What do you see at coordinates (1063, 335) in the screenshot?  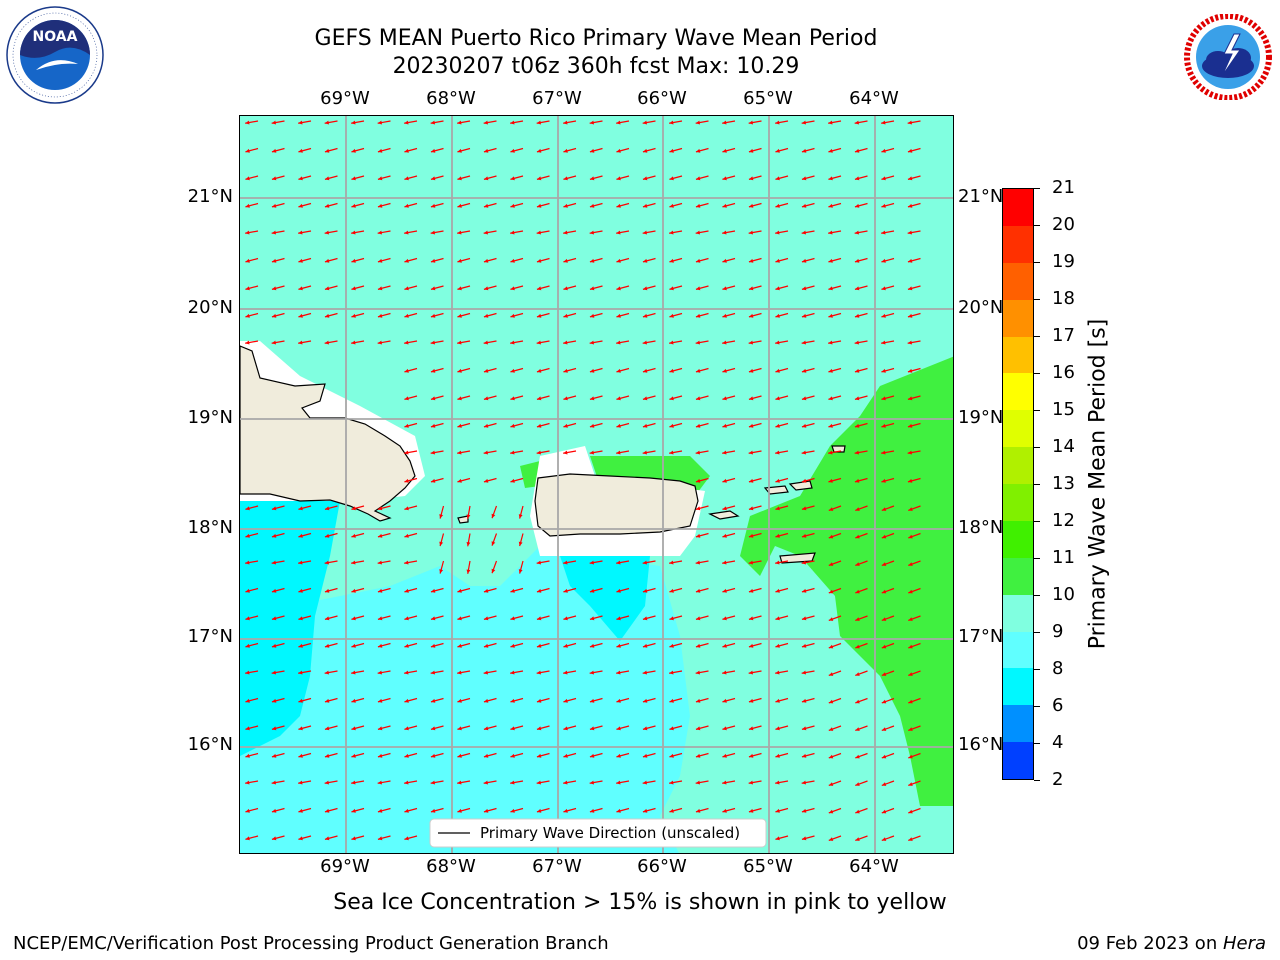 I see `colorbar-tick-label: 17` at bounding box center [1063, 335].